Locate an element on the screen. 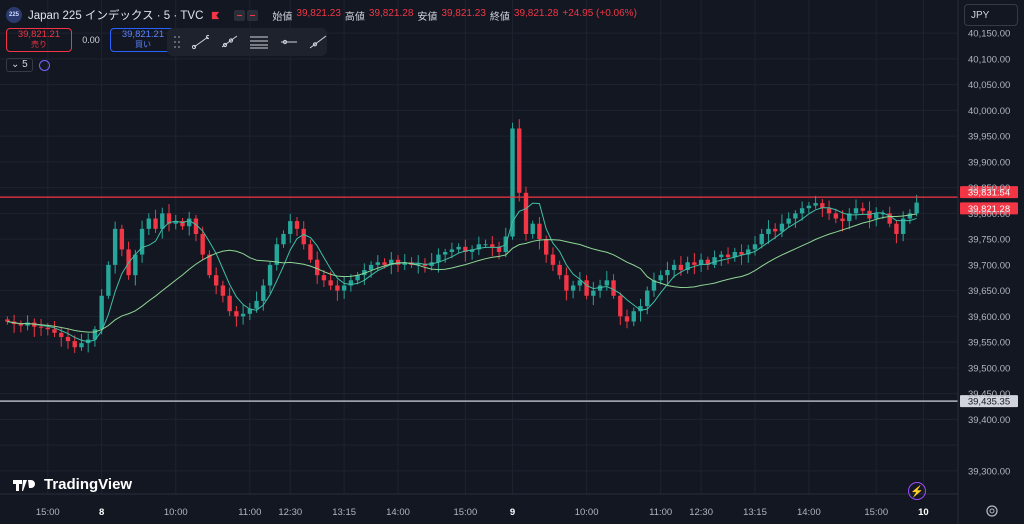 This screenshot has width=1024, height=524. open-value: 39,821.23 is located at coordinates (318, 13).